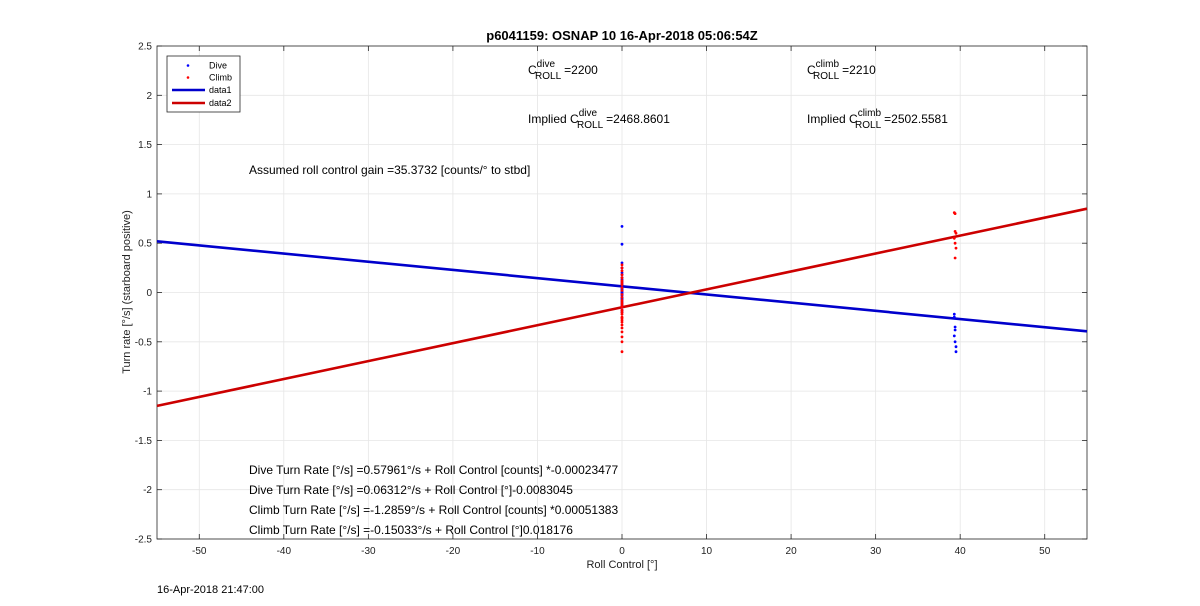 This screenshot has height=606, width=1200. I want to click on c-roll-dive-annotation: Cdive ROLL =2200, so click(563, 70).